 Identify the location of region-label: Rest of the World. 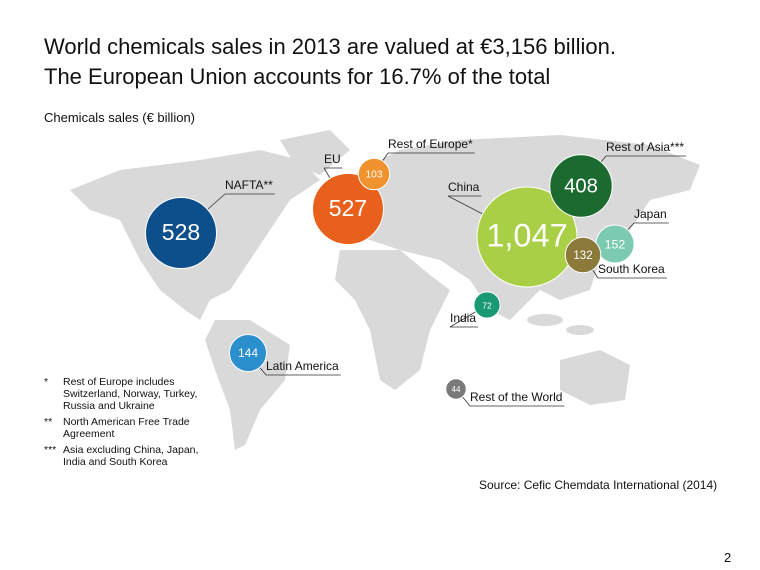
(516, 397).